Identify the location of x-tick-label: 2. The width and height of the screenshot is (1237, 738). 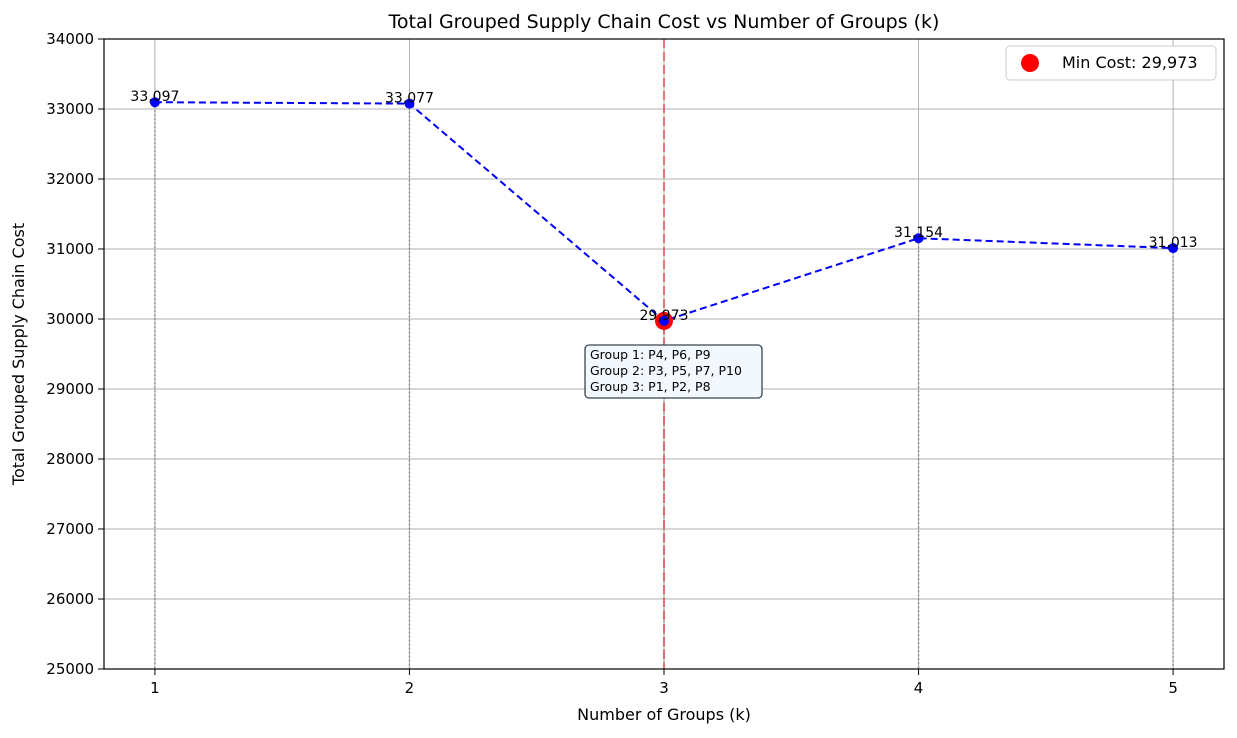
(410, 688).